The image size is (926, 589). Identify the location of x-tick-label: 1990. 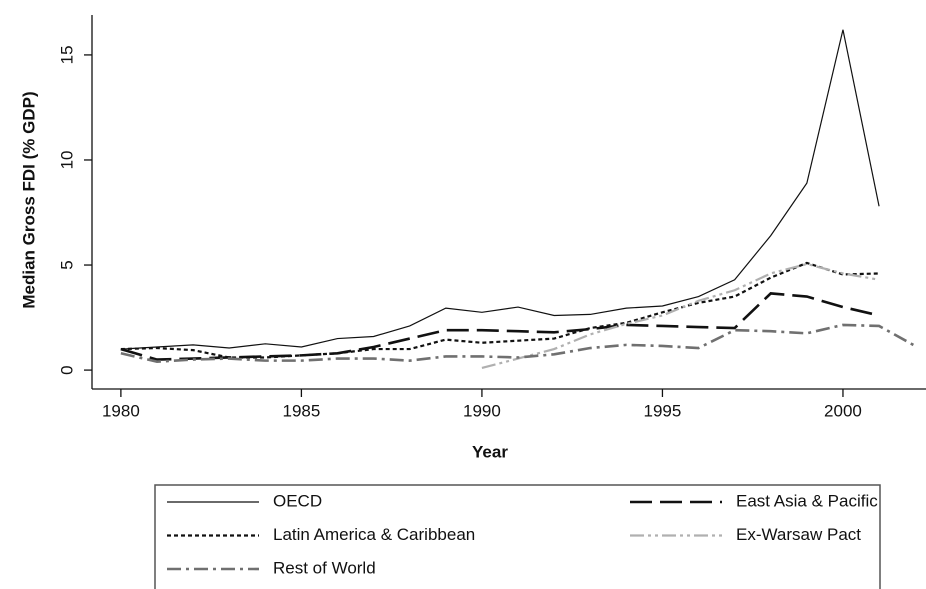
(482, 410).